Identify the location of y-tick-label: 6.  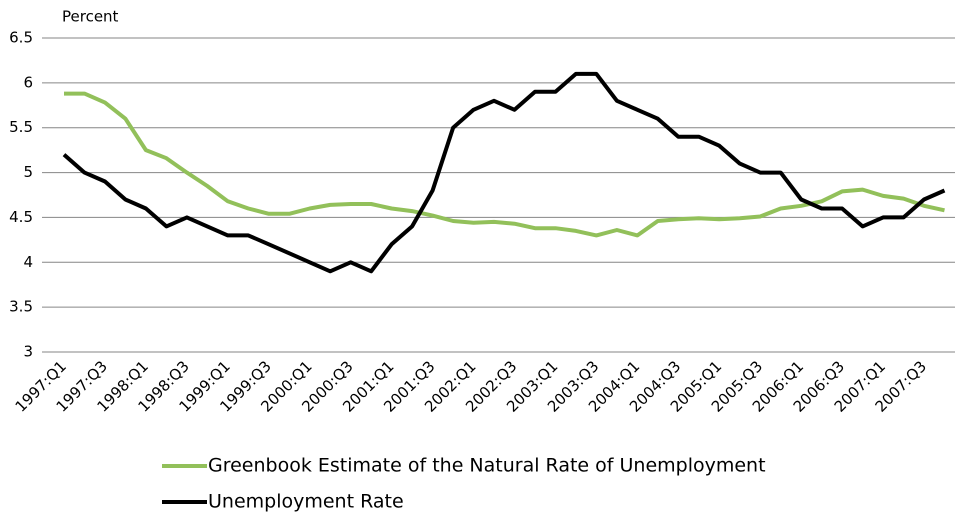
(28, 82).